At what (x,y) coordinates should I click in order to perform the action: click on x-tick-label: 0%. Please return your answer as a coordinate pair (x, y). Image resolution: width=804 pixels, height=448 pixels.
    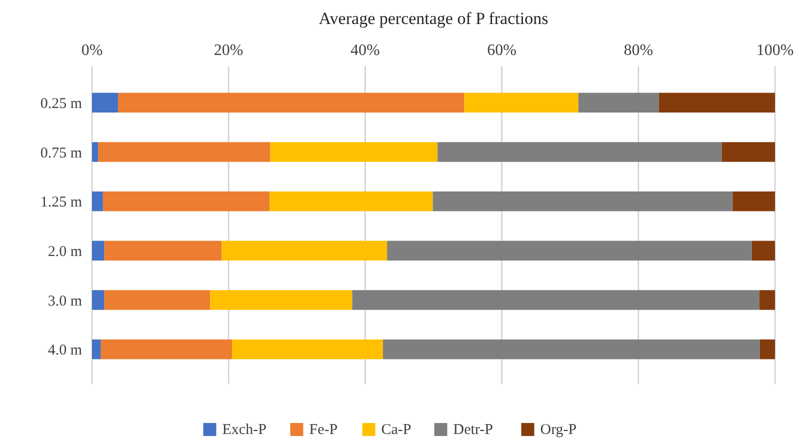
    Looking at the image, I should click on (92, 50).